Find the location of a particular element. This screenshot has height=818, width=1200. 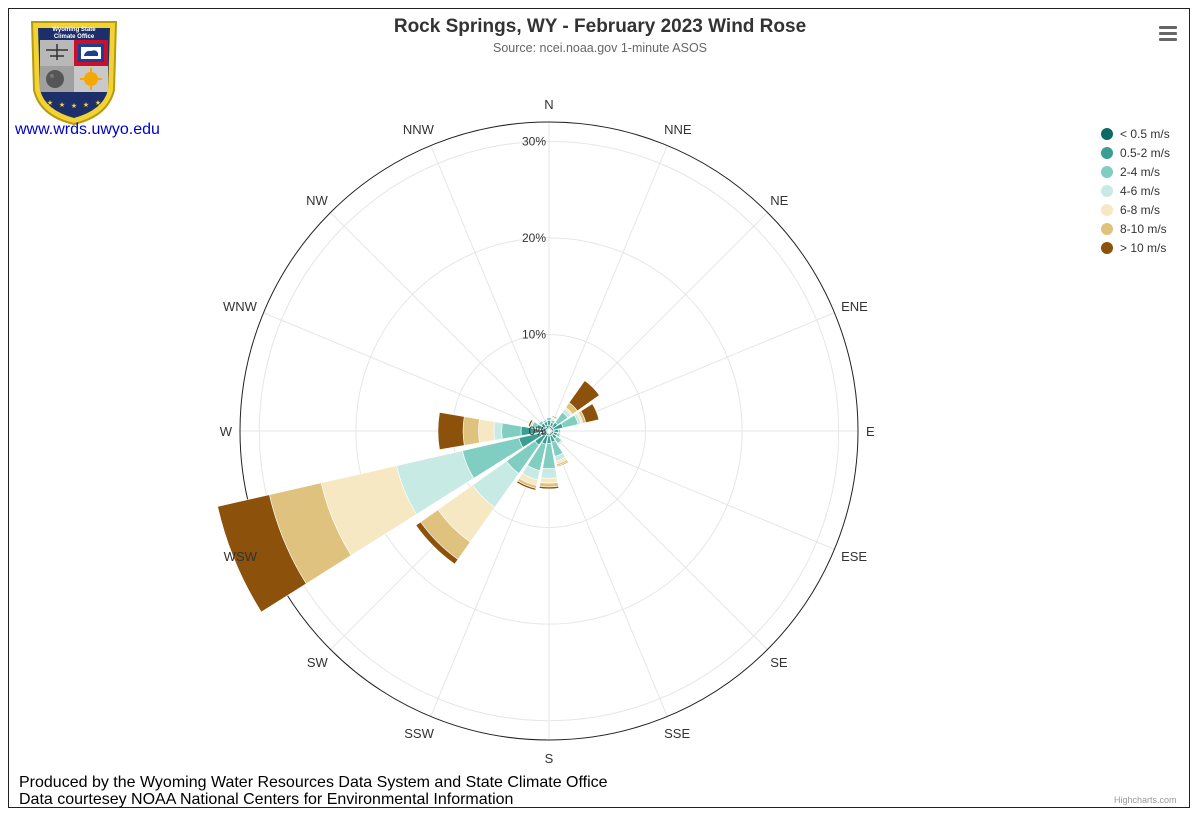

direction-label: SSE is located at coordinates (677, 733).